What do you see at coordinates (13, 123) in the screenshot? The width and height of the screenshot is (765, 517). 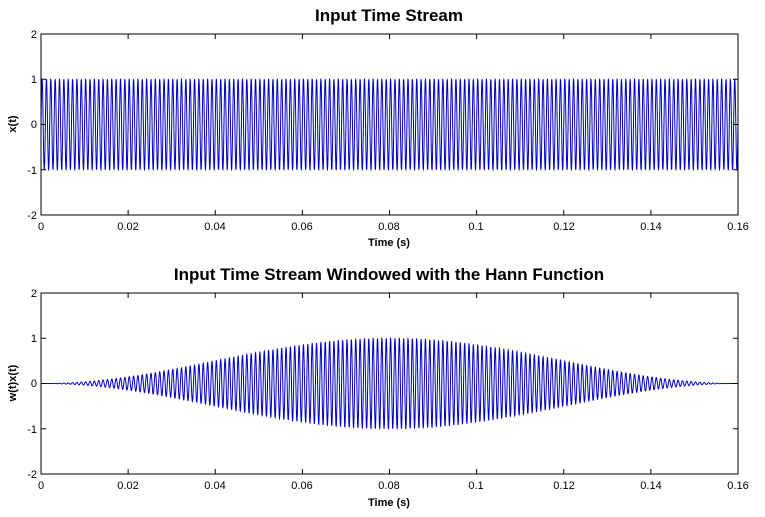 I see `y-axis-label: x(t)` at bounding box center [13, 123].